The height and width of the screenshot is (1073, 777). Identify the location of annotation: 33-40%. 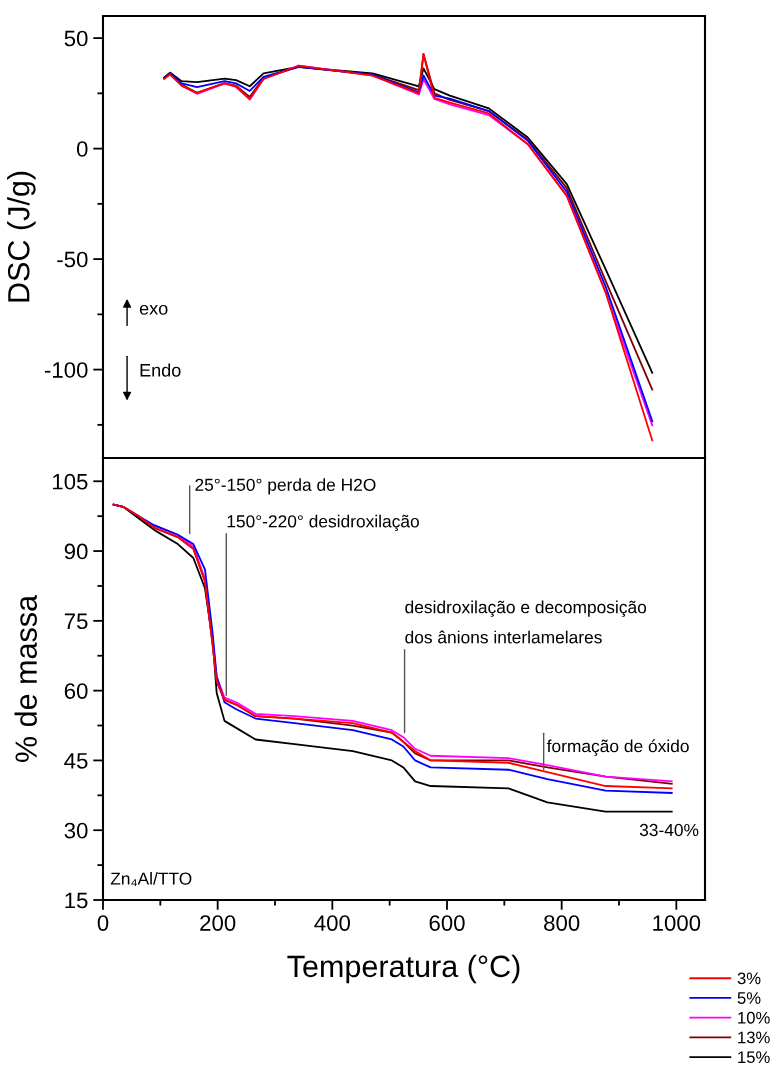
(669, 830).